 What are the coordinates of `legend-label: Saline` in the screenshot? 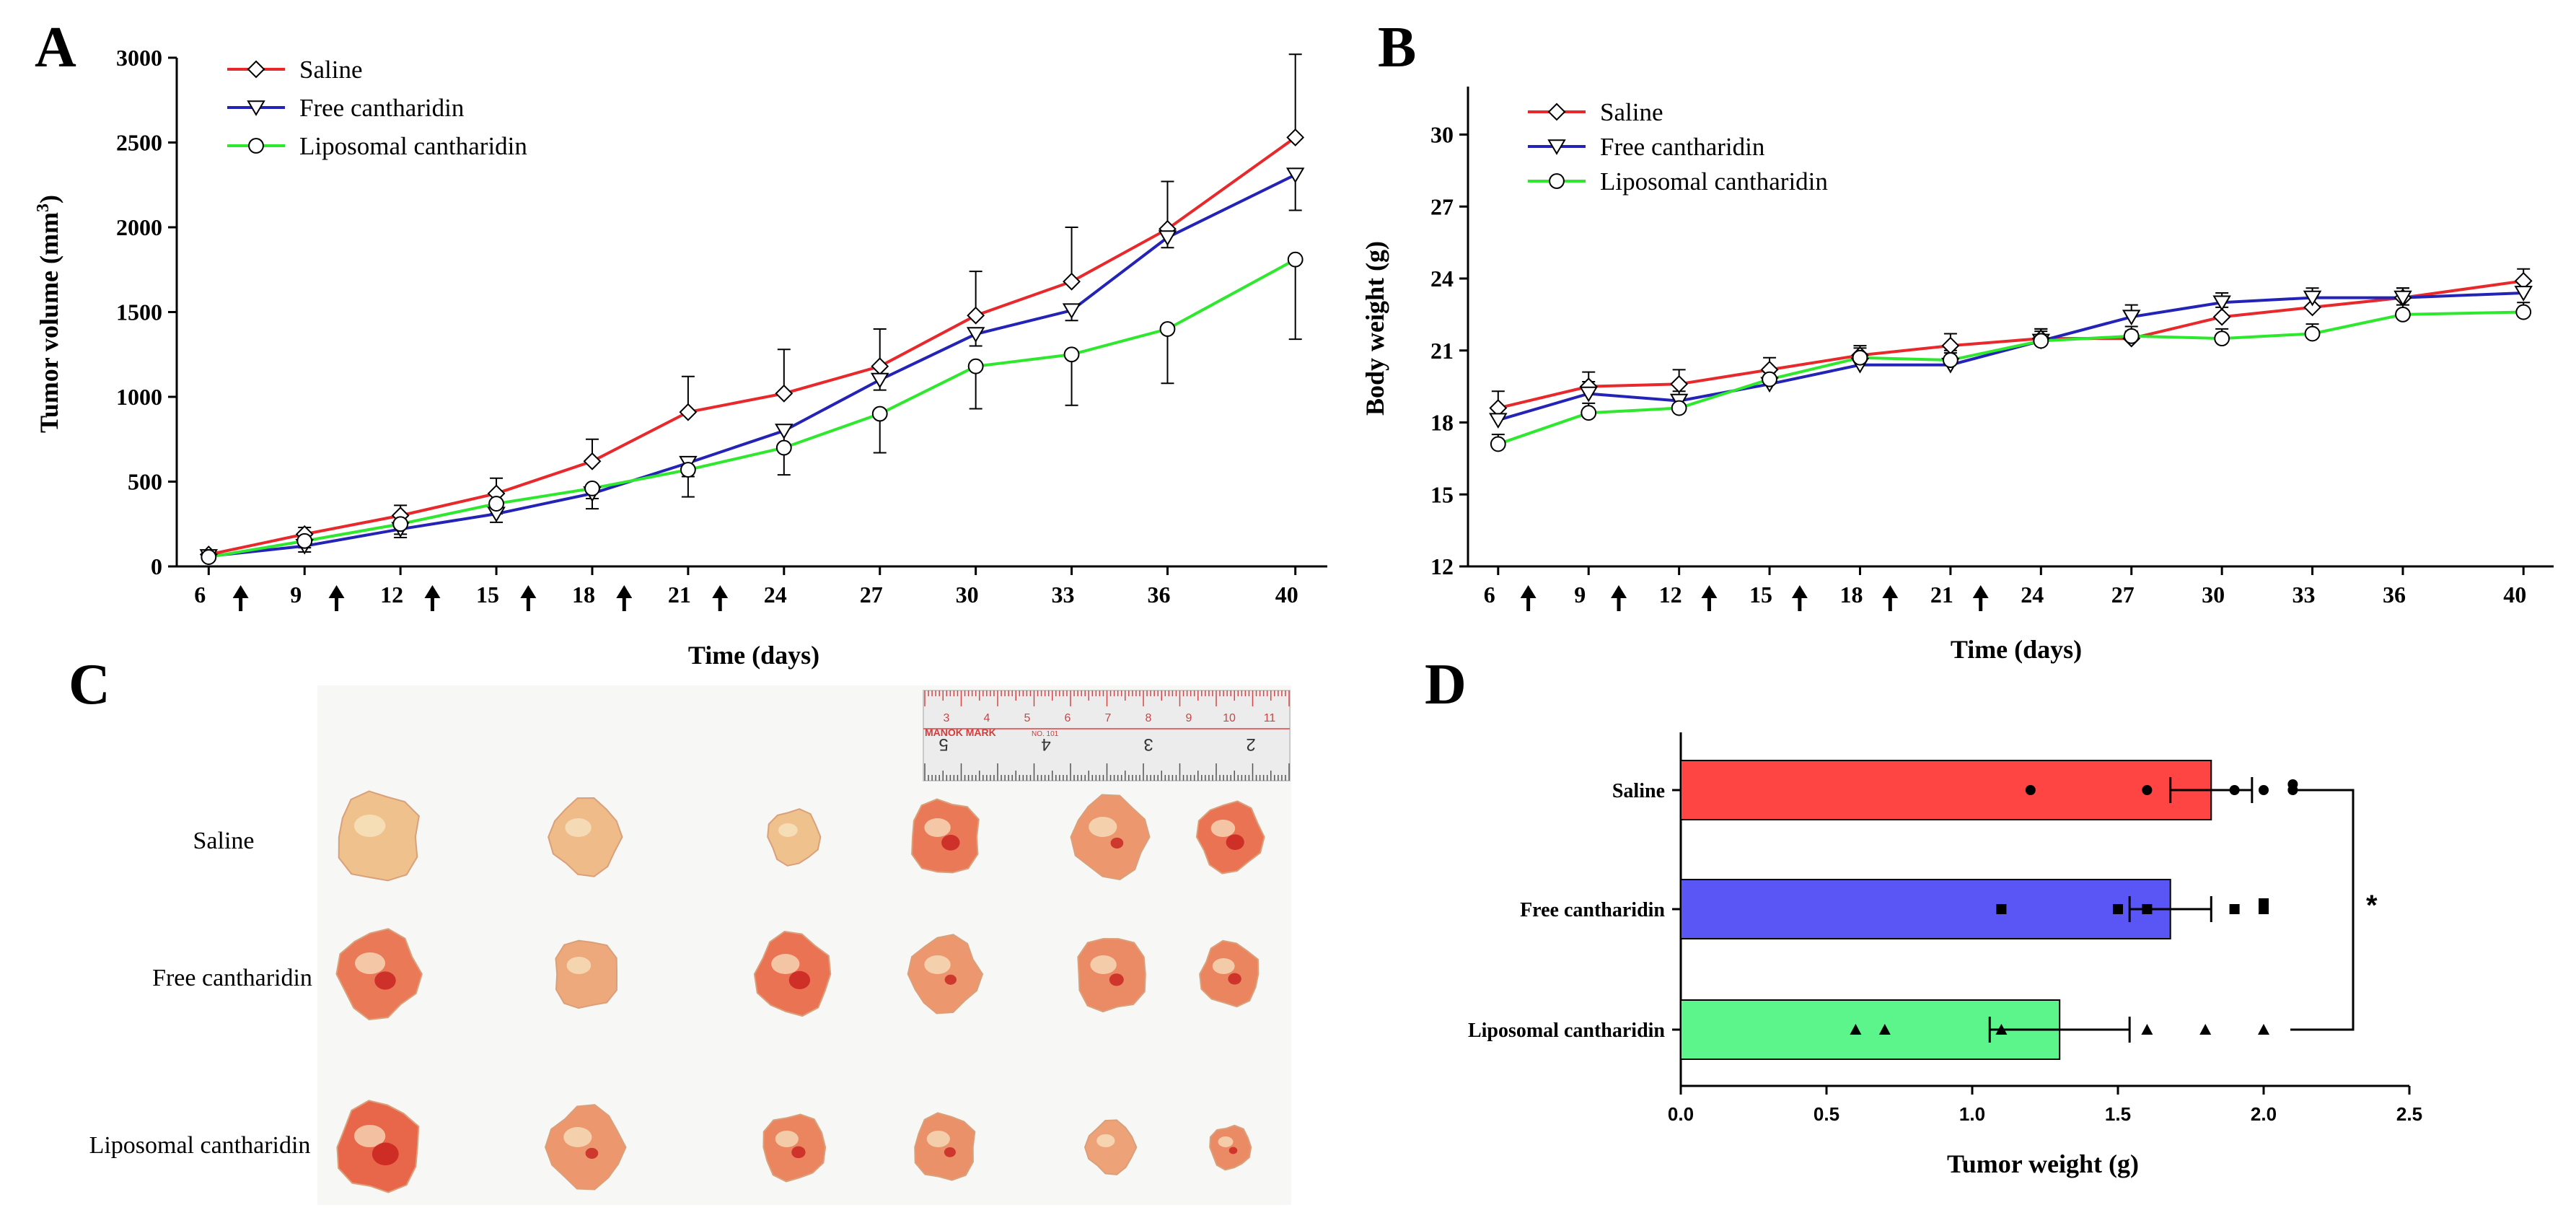 It's located at (1631, 112).